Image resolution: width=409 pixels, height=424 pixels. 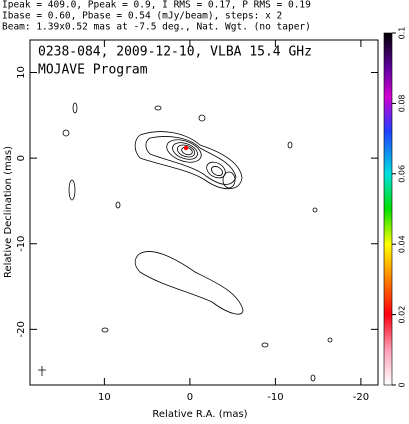 I want to click on peak-marker, so click(x=186, y=148).